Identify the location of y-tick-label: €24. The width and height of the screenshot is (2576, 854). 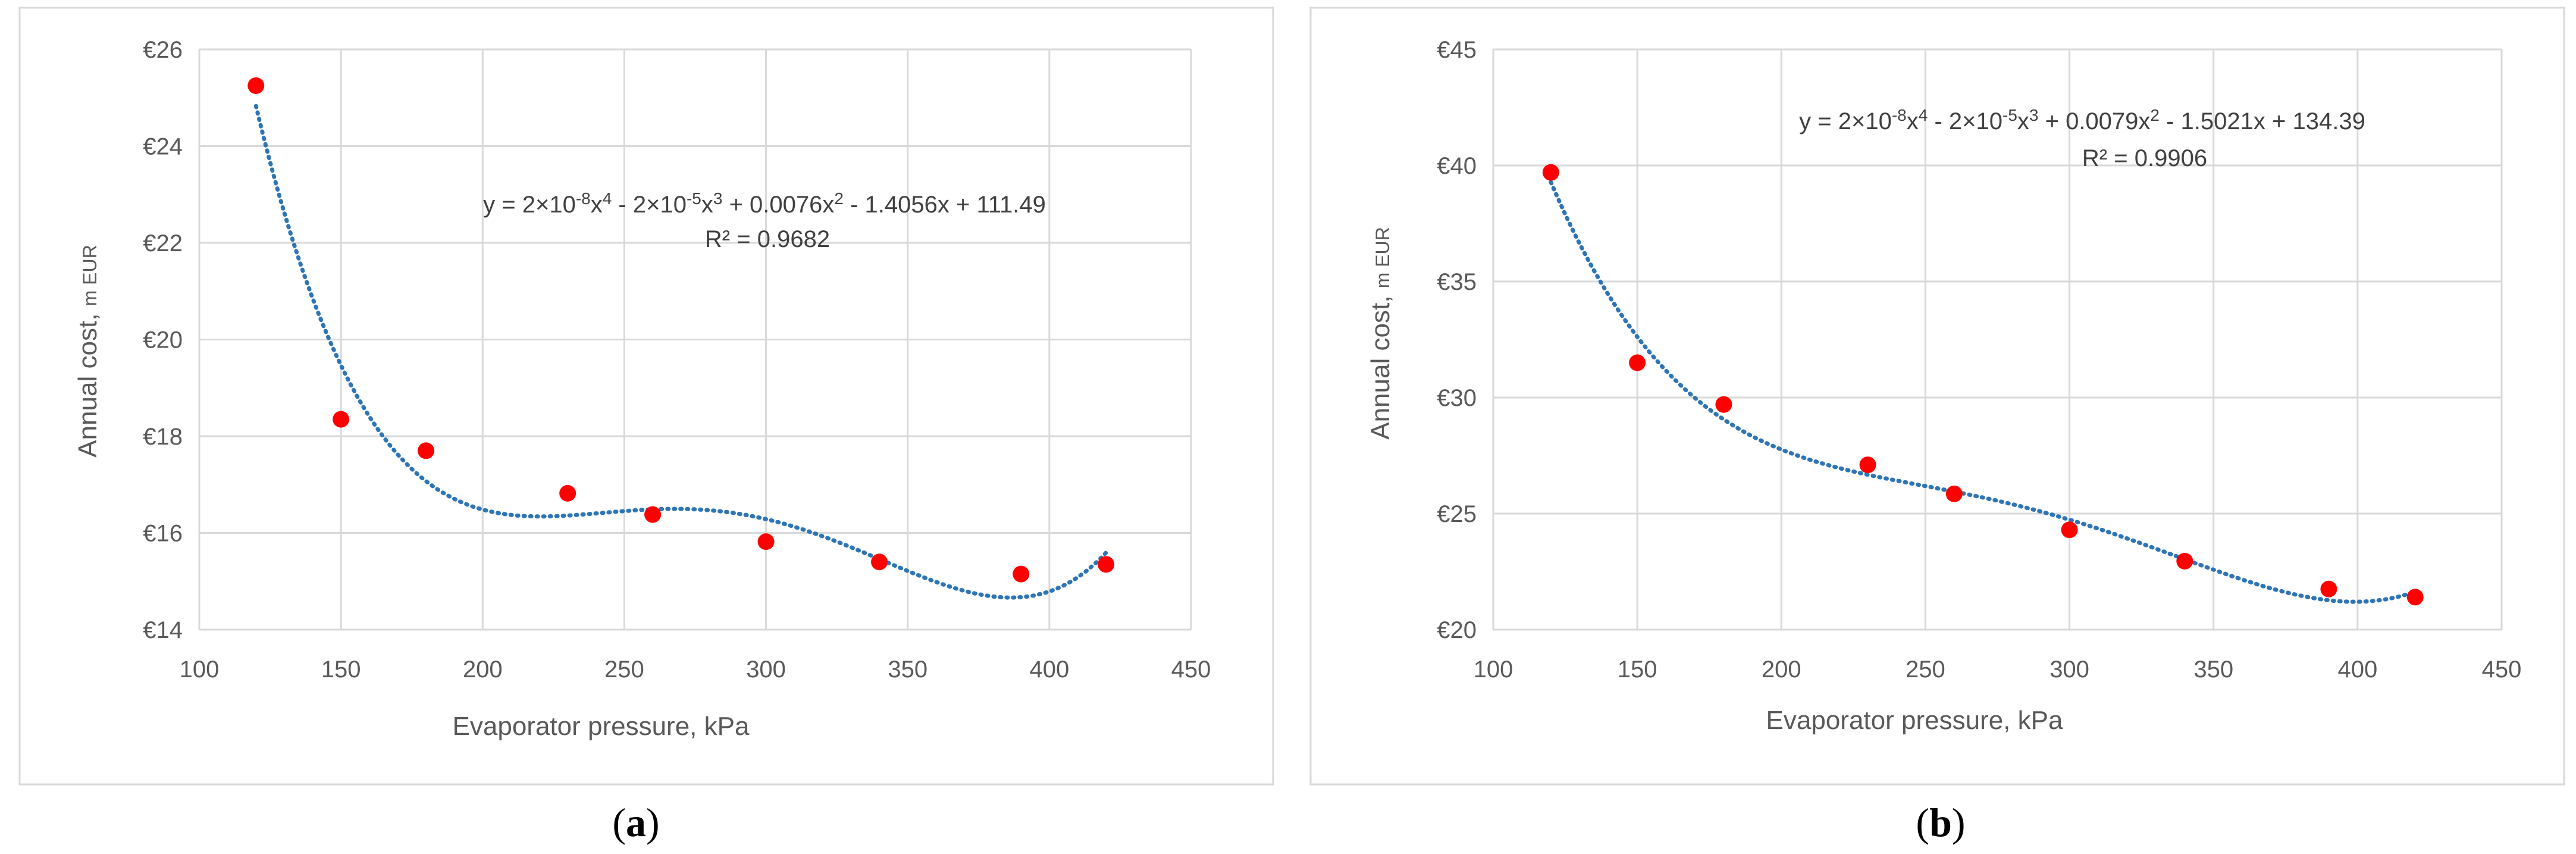
(163, 147).